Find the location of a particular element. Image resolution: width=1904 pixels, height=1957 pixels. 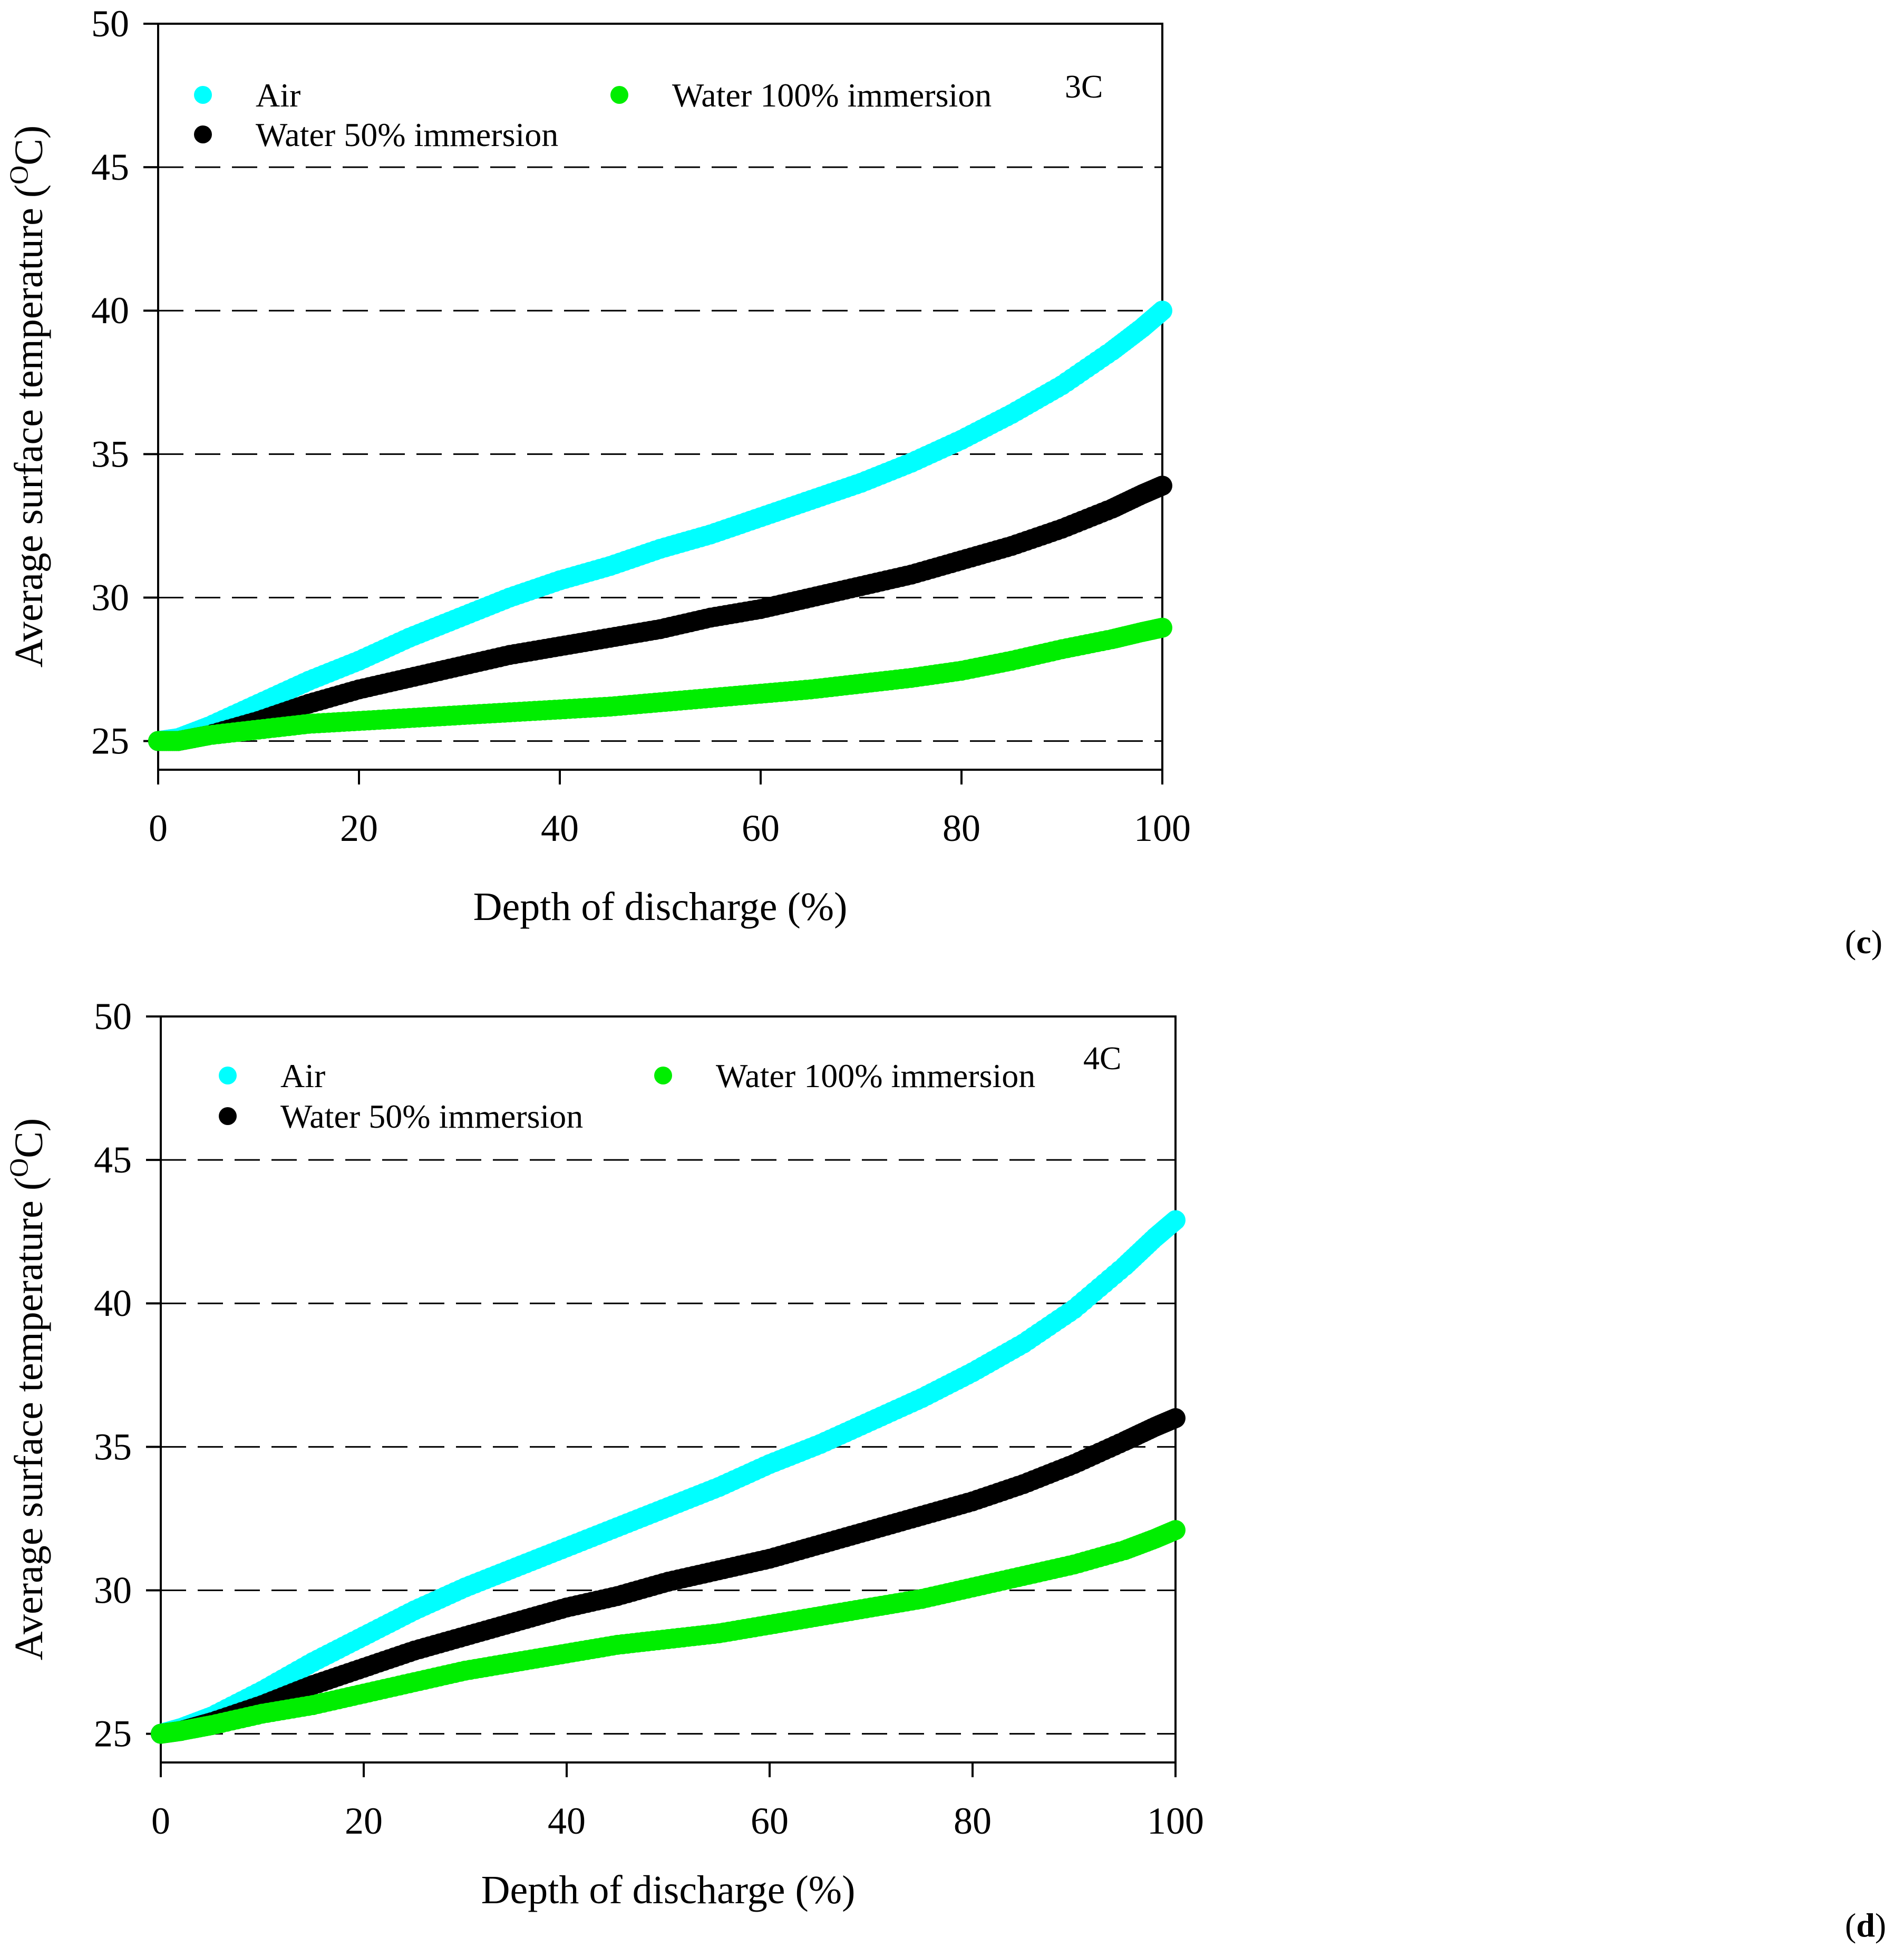

panel-d-tag: (d) is located at coordinates (1866, 1925).